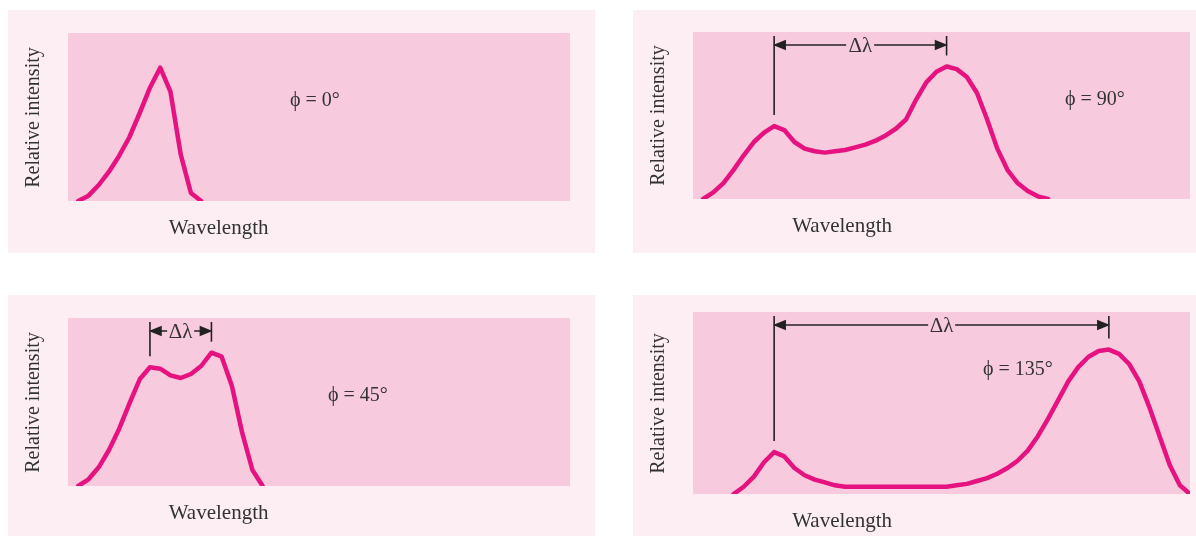 This screenshot has width=1196, height=536. Describe the element at coordinates (1095, 98) in the screenshot. I see `annotation: ϕ = 90°` at that location.